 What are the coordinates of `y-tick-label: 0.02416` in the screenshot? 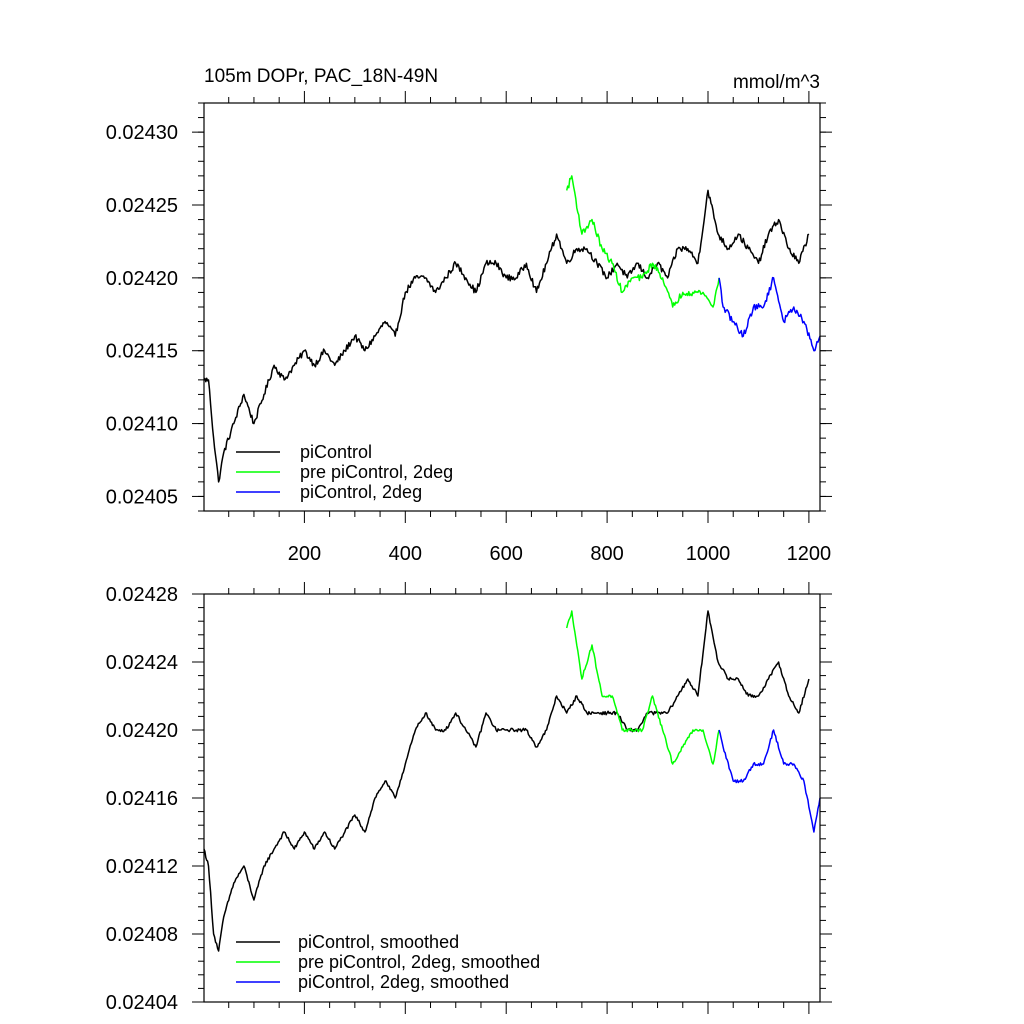 It's located at (142, 799).